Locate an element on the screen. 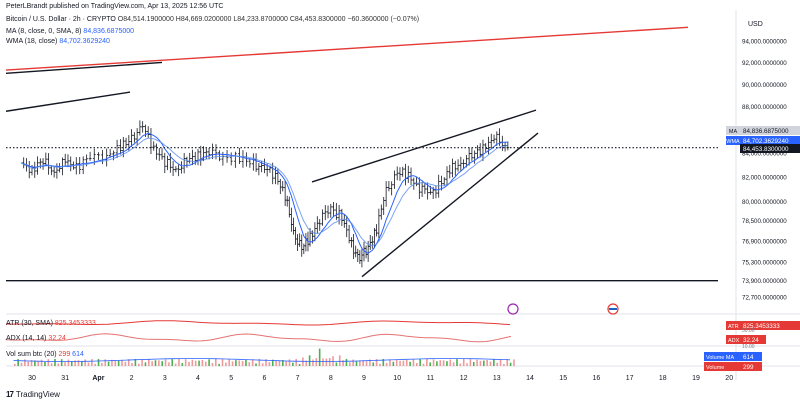  vol-legend: Vol sum btc (20) 299 614 is located at coordinates (45, 354).